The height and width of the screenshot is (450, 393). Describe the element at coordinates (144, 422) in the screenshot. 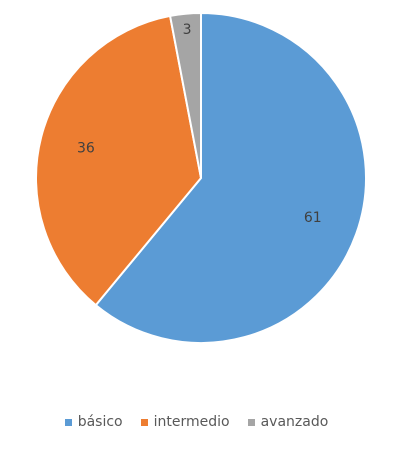

I see `legend-swatch-intermedio` at that location.